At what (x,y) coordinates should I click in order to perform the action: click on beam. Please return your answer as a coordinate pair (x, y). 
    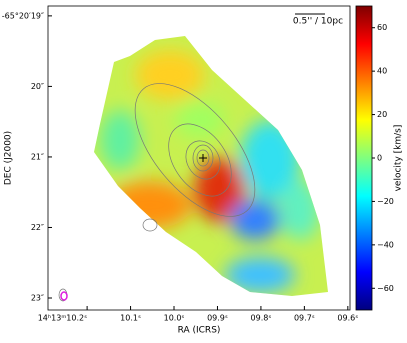
    Looking at the image, I should click on (64, 296).